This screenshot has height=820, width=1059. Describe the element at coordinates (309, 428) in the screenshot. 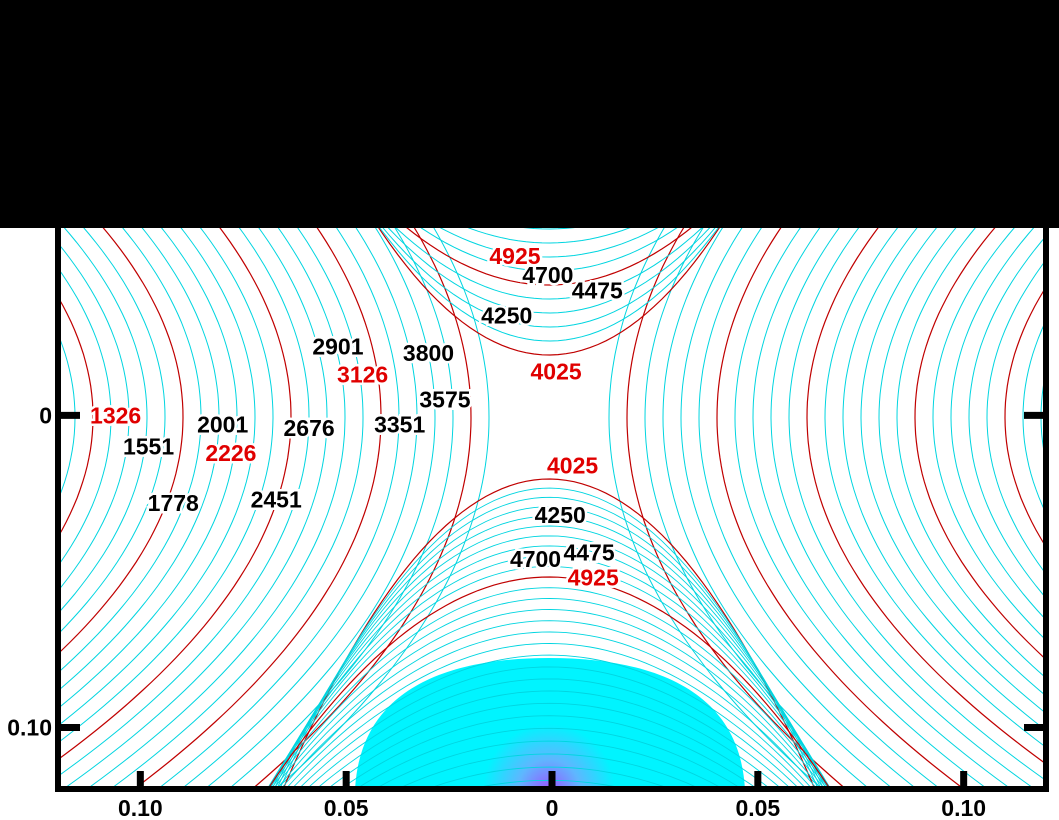

I see `contour-label: 2676` at that location.